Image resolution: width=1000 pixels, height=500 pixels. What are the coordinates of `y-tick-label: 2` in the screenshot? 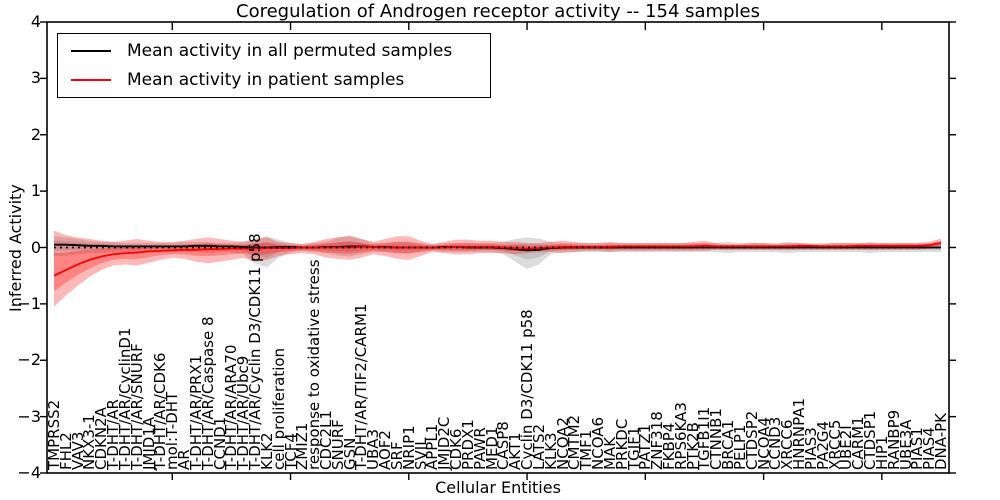 It's located at (35, 134).